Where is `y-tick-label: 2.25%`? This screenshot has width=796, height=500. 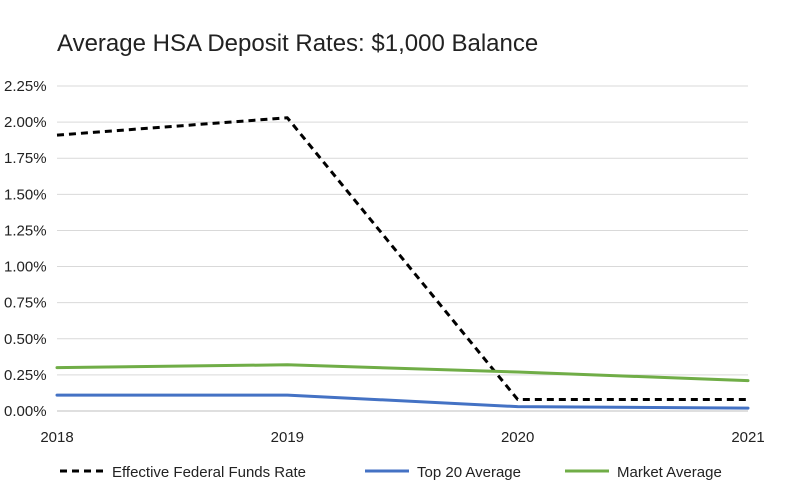 y-tick-label: 2.25% is located at coordinates (25, 86).